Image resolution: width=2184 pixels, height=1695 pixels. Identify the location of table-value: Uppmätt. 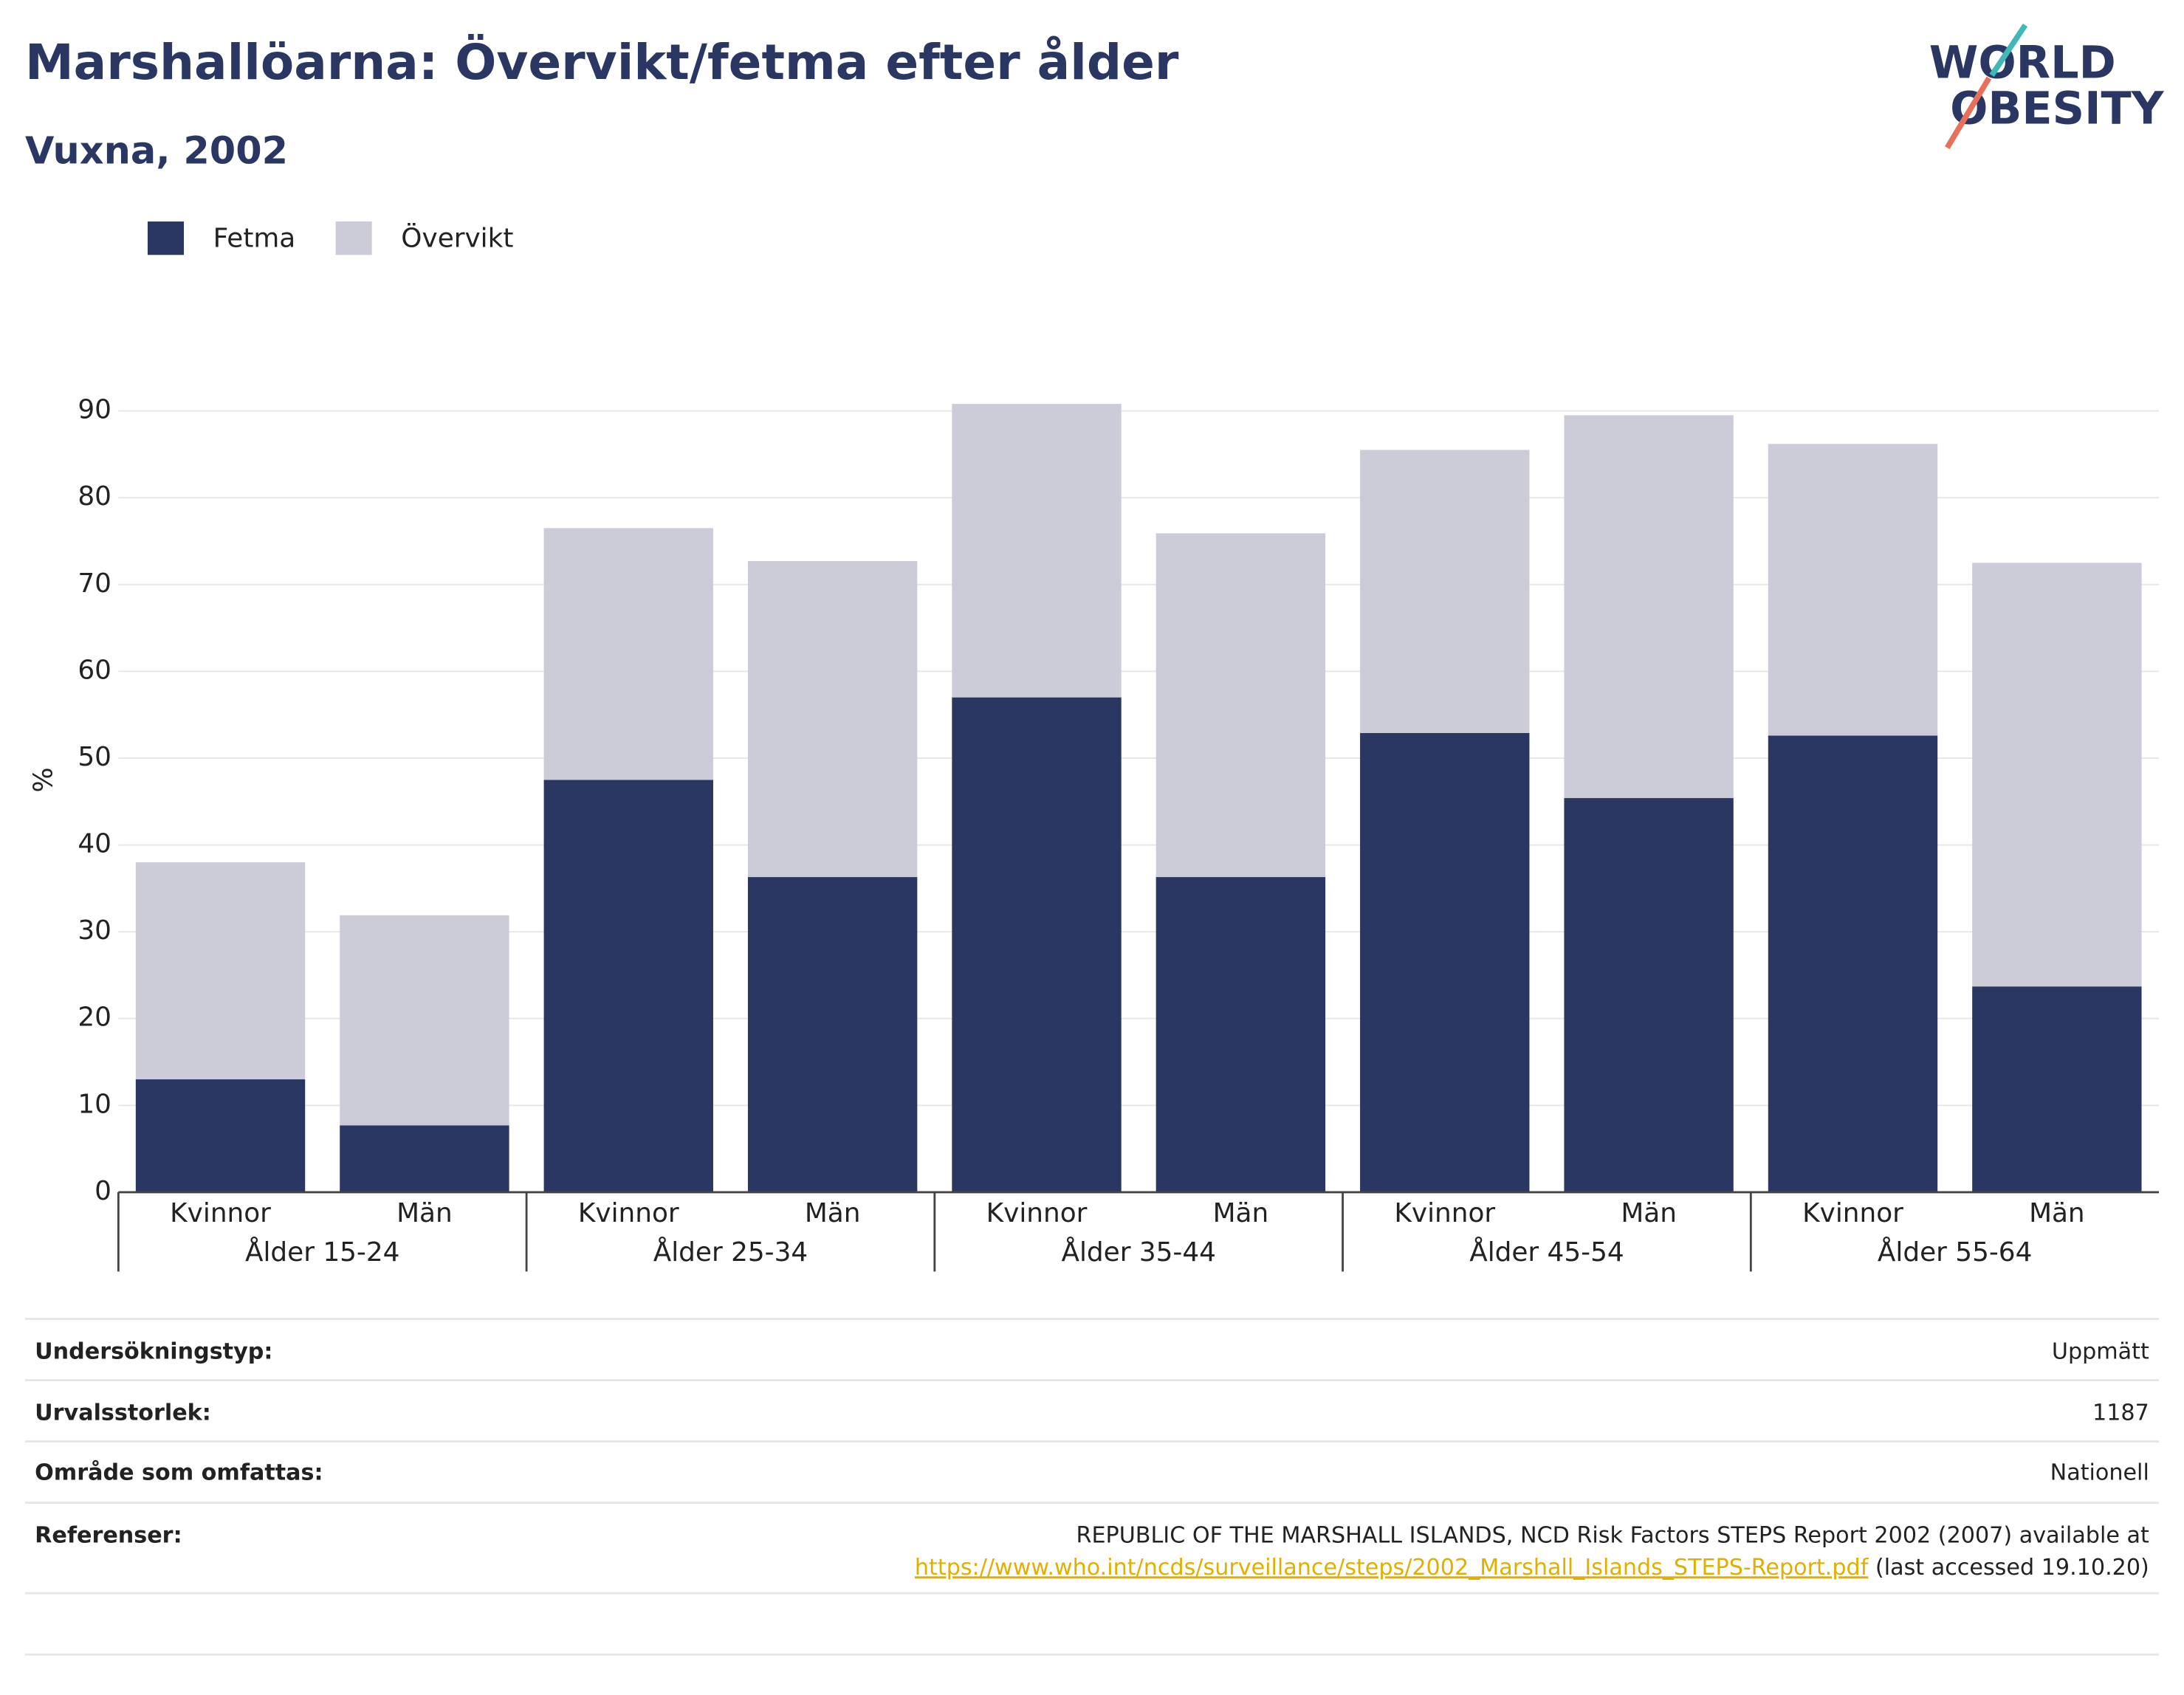
(2100, 1351).